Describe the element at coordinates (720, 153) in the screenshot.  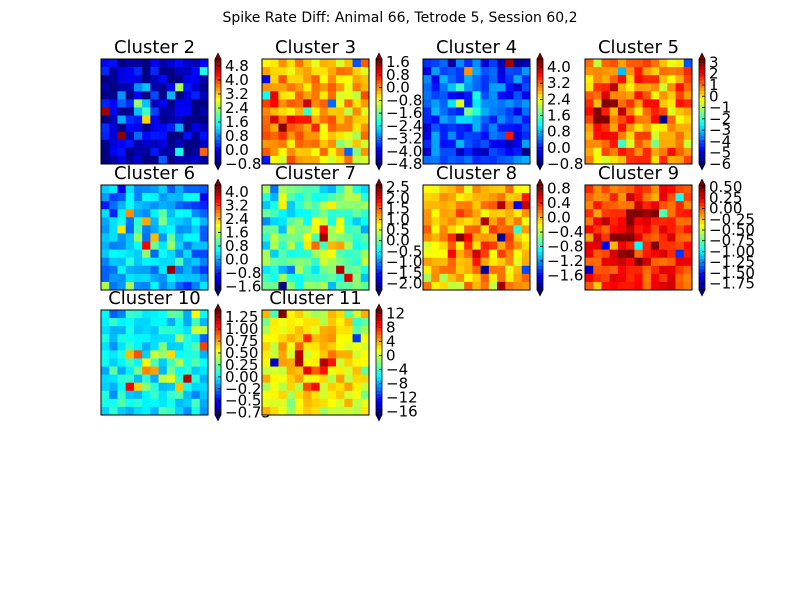
I see `colorbar-tick-label: −5` at that location.